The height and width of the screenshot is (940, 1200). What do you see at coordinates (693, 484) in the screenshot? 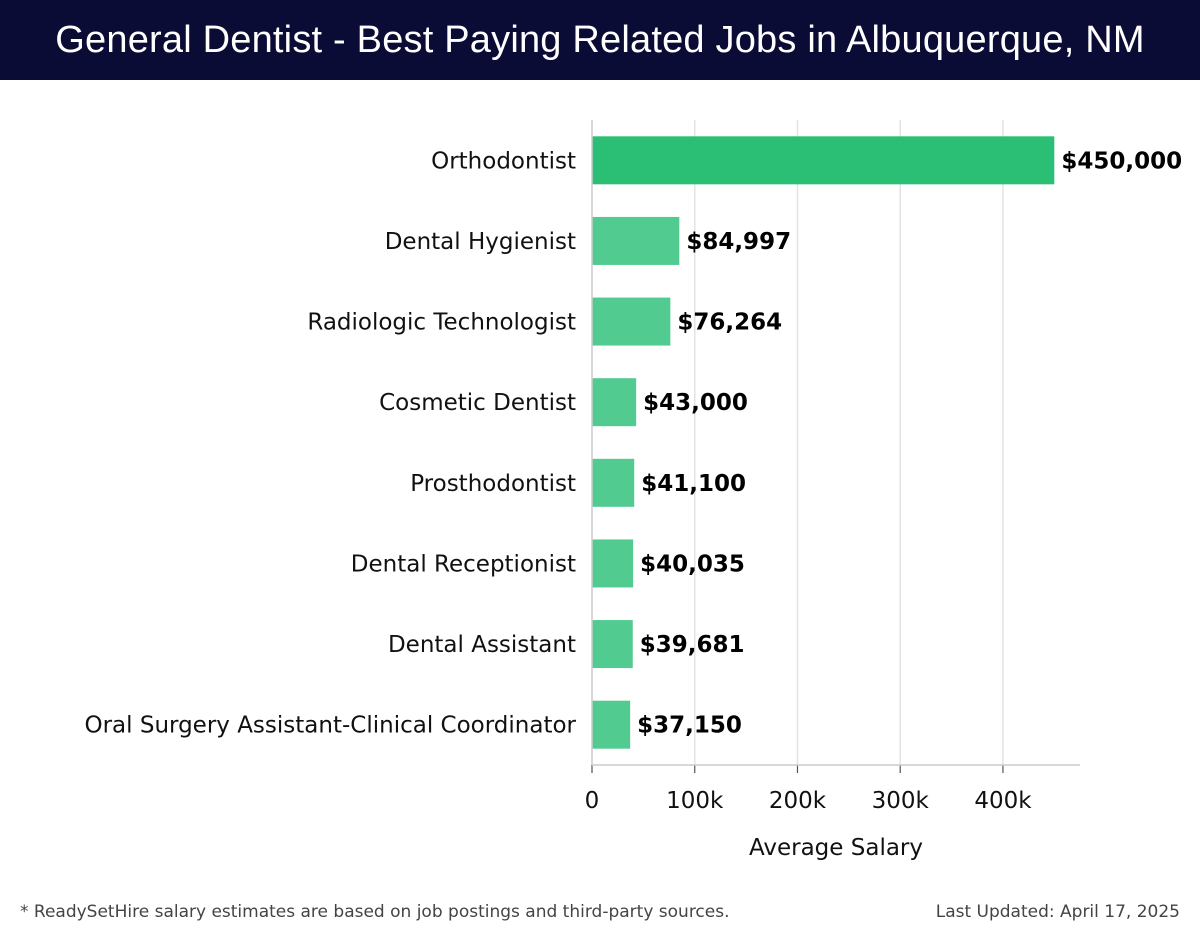
I see `value-label: $41,100` at bounding box center [693, 484].